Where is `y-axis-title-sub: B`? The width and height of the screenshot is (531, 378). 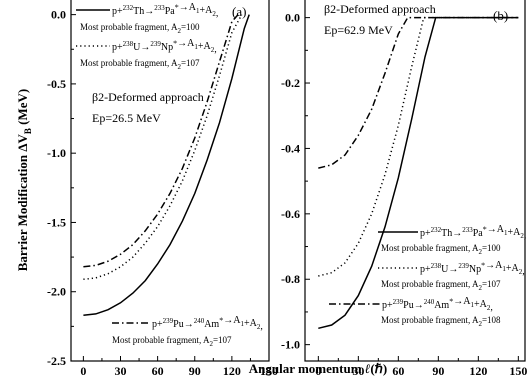
y-axis-title-sub: B is located at coordinates (28, 131).